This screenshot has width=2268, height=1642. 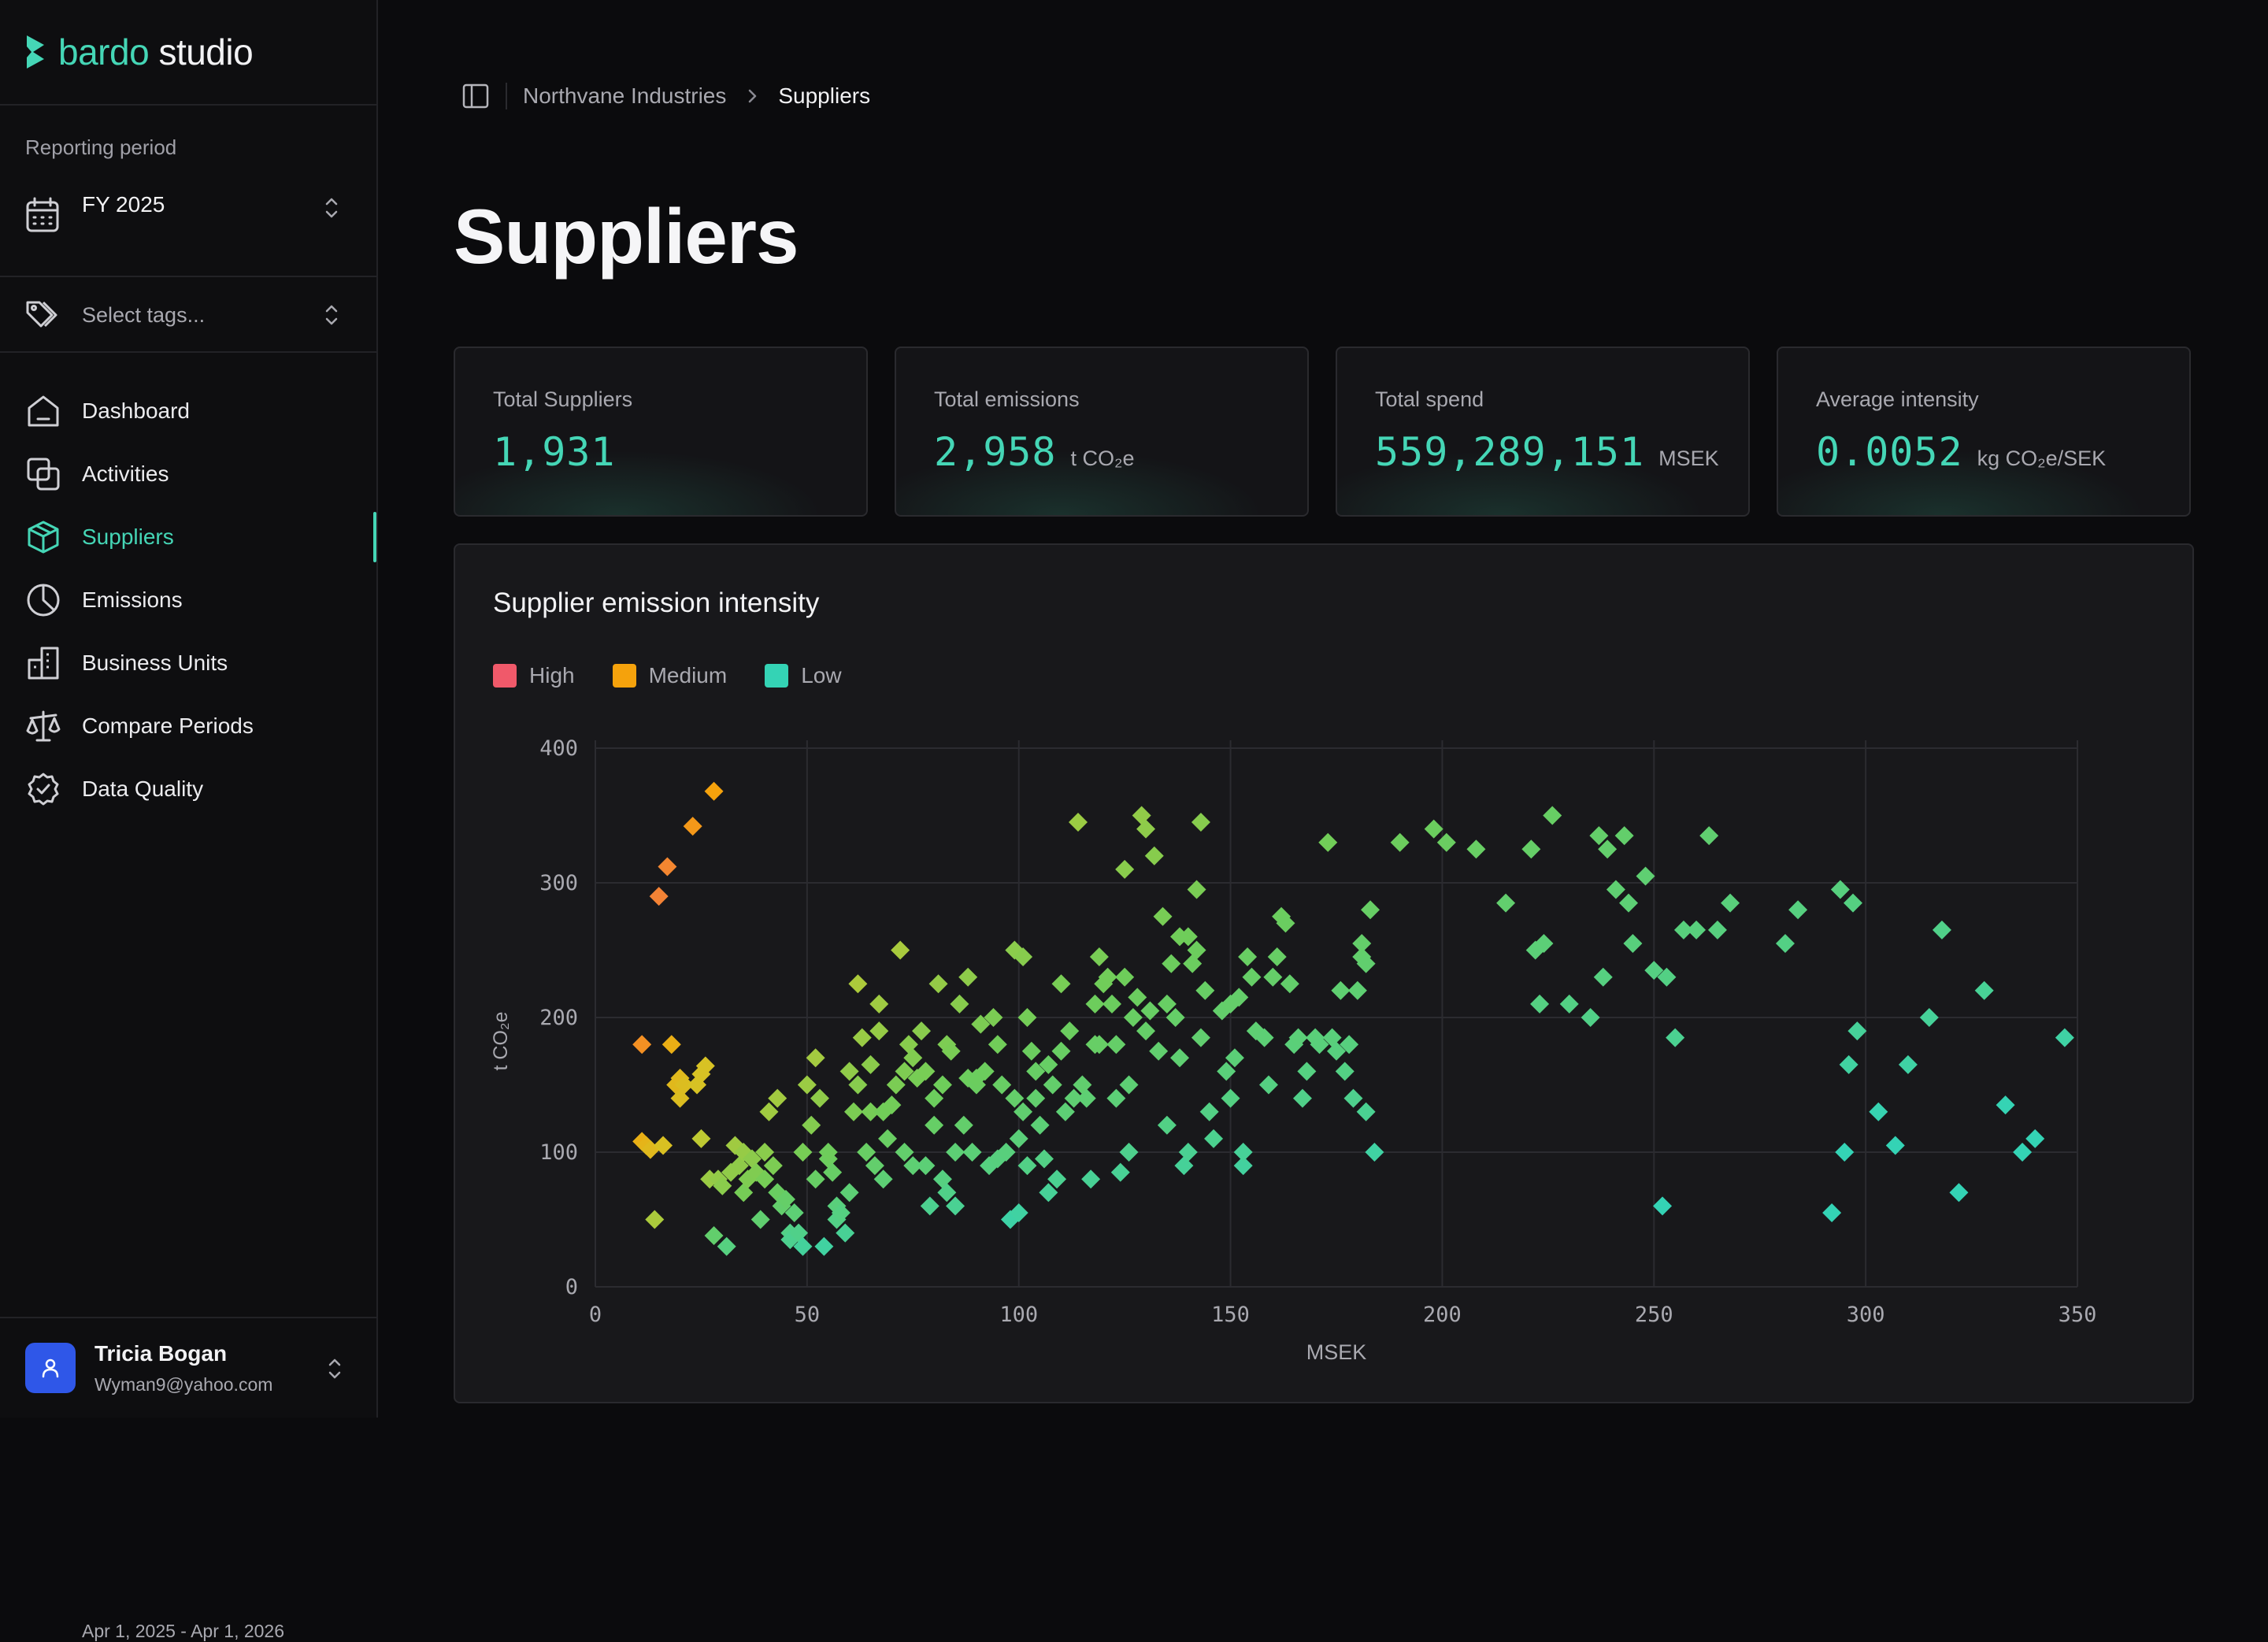 I want to click on period-name: FY 2025, so click(x=123, y=205).